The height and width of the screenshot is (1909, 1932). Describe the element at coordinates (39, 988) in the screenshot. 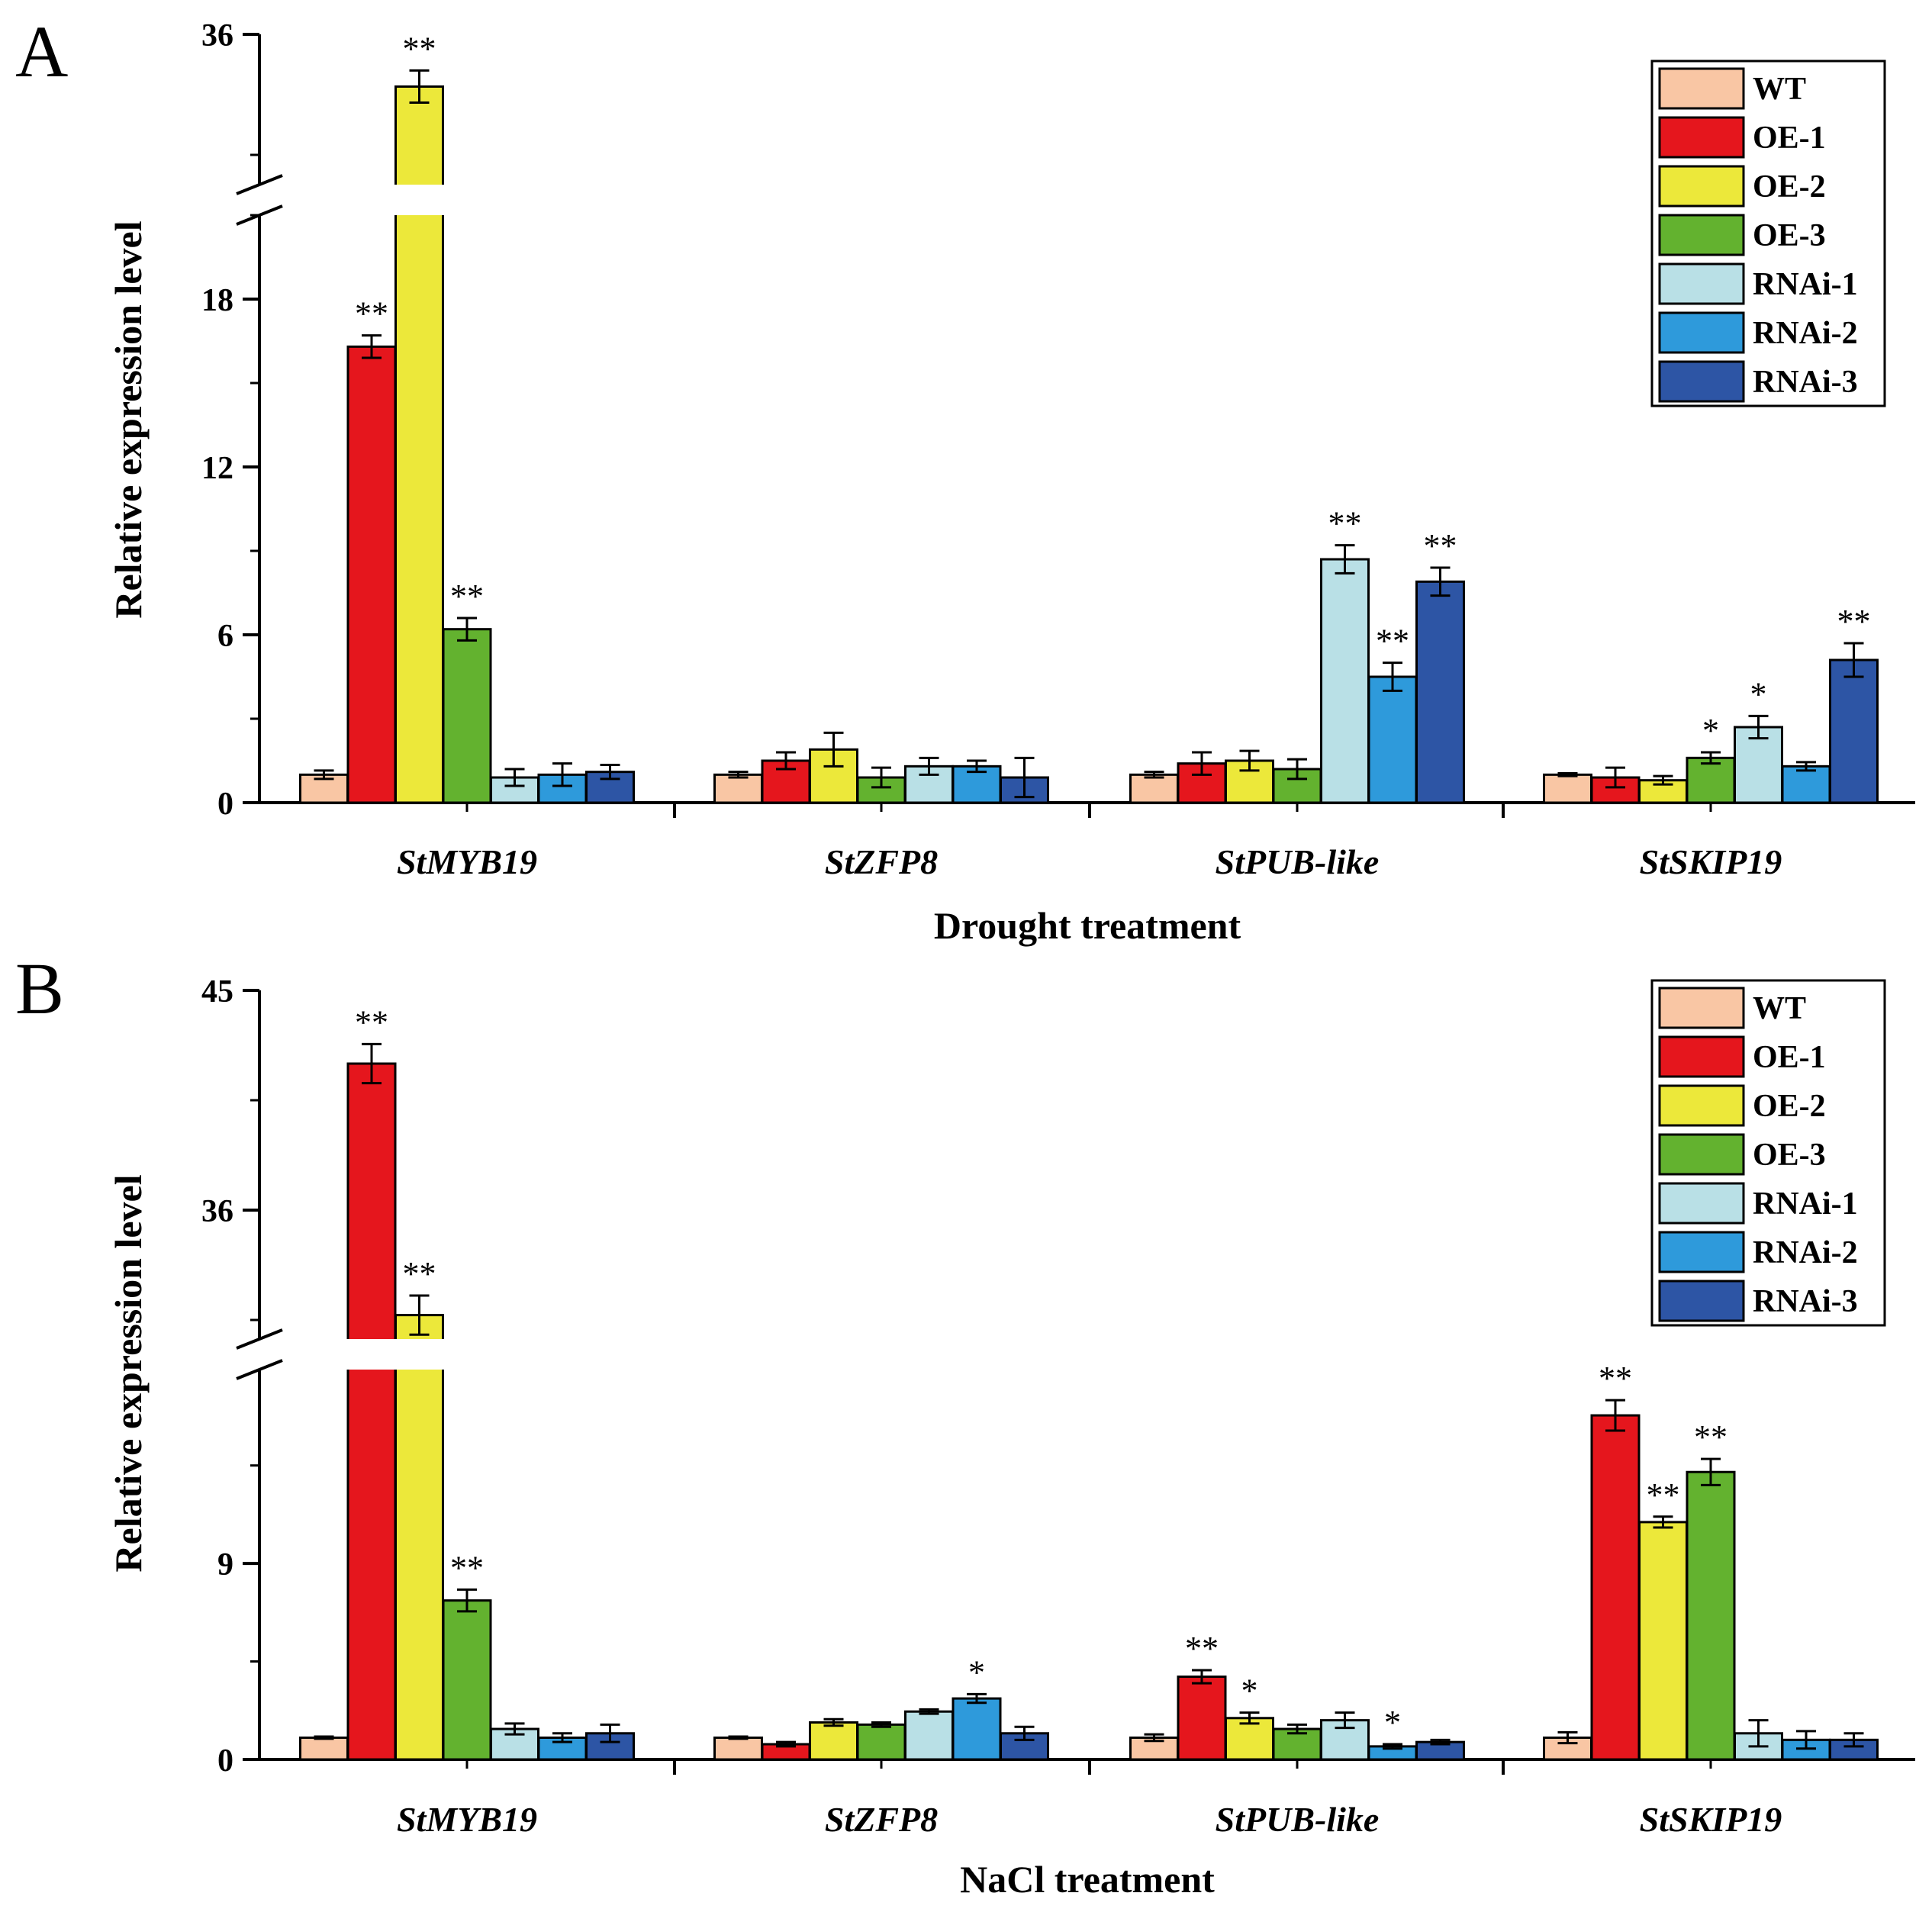

I see `panel-letter: B` at that location.